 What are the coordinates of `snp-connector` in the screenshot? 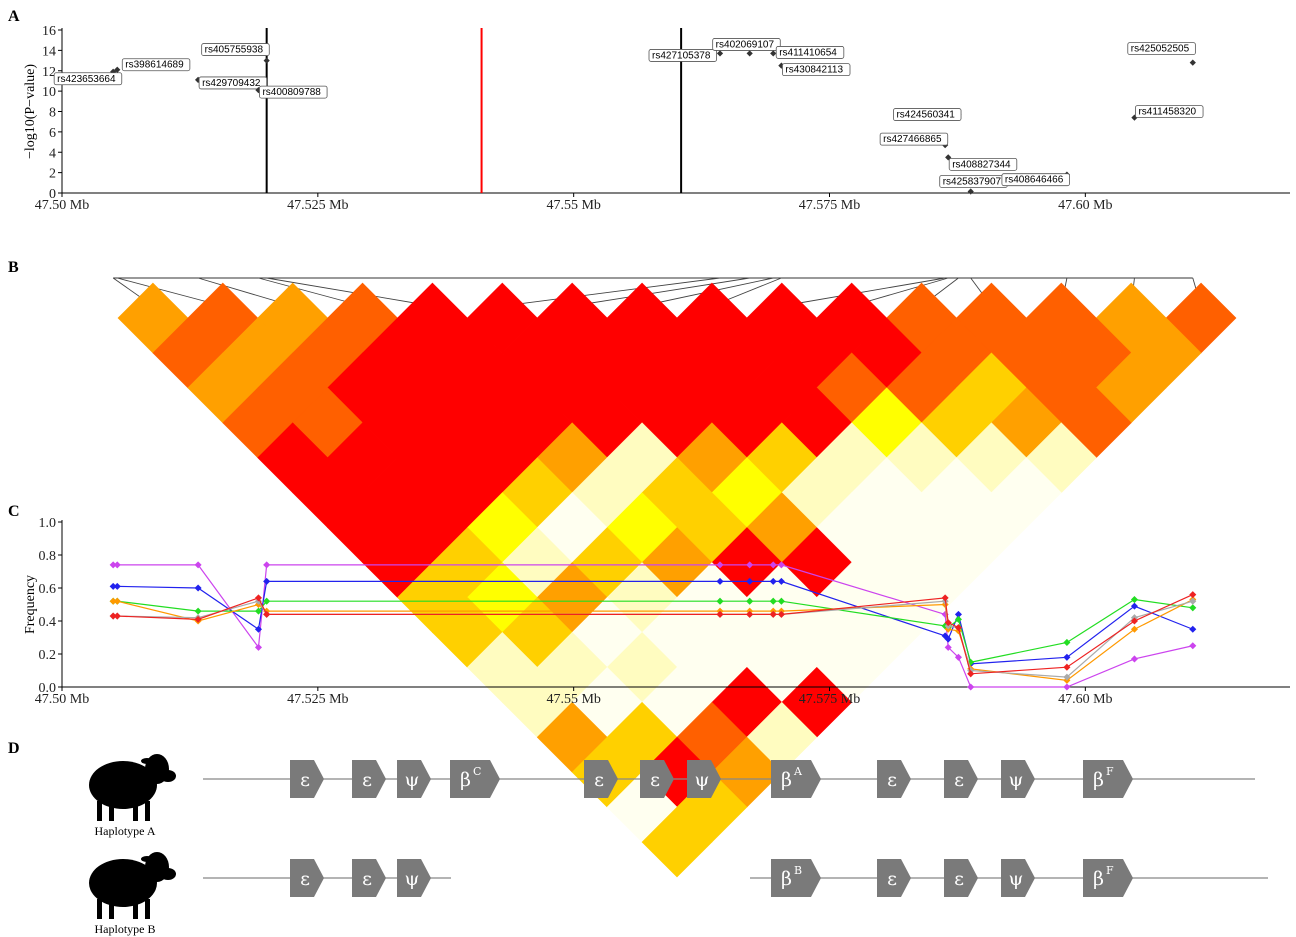 It's located at (349, 292).